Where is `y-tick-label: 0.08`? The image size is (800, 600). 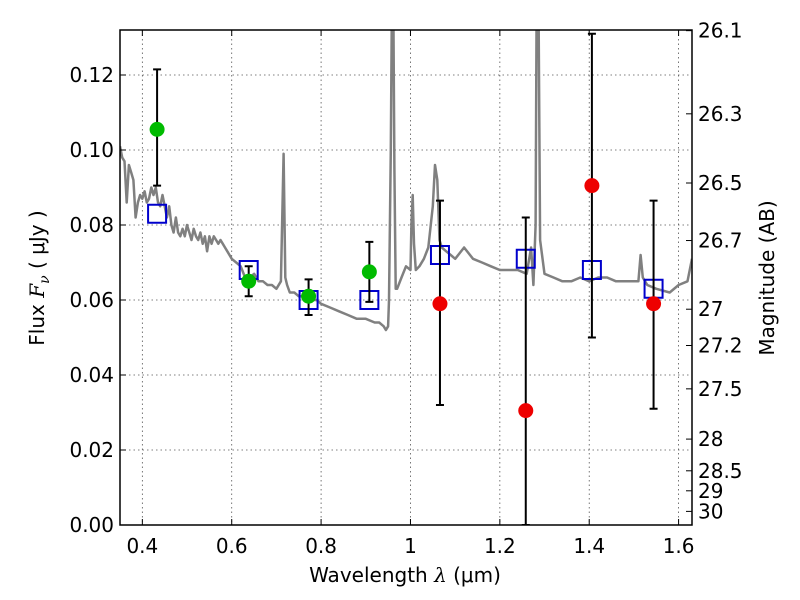 y-tick-label: 0.08 is located at coordinates (91, 225).